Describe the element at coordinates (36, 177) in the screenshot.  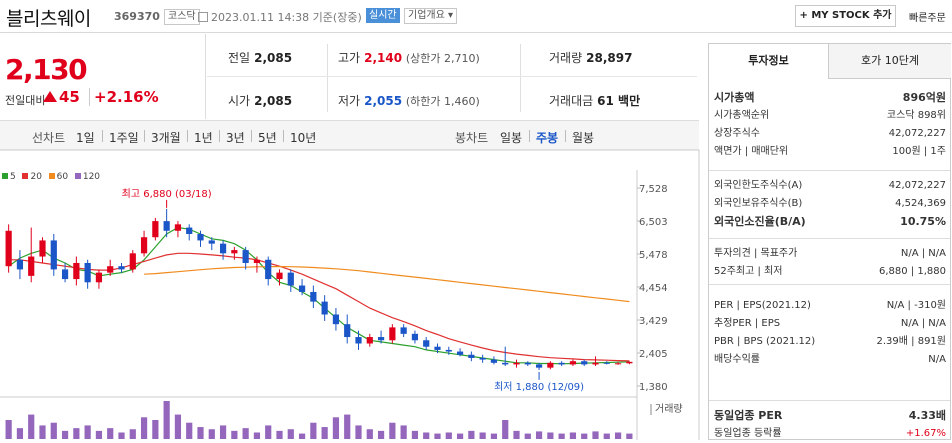
I see `ma20-label: 20` at that location.